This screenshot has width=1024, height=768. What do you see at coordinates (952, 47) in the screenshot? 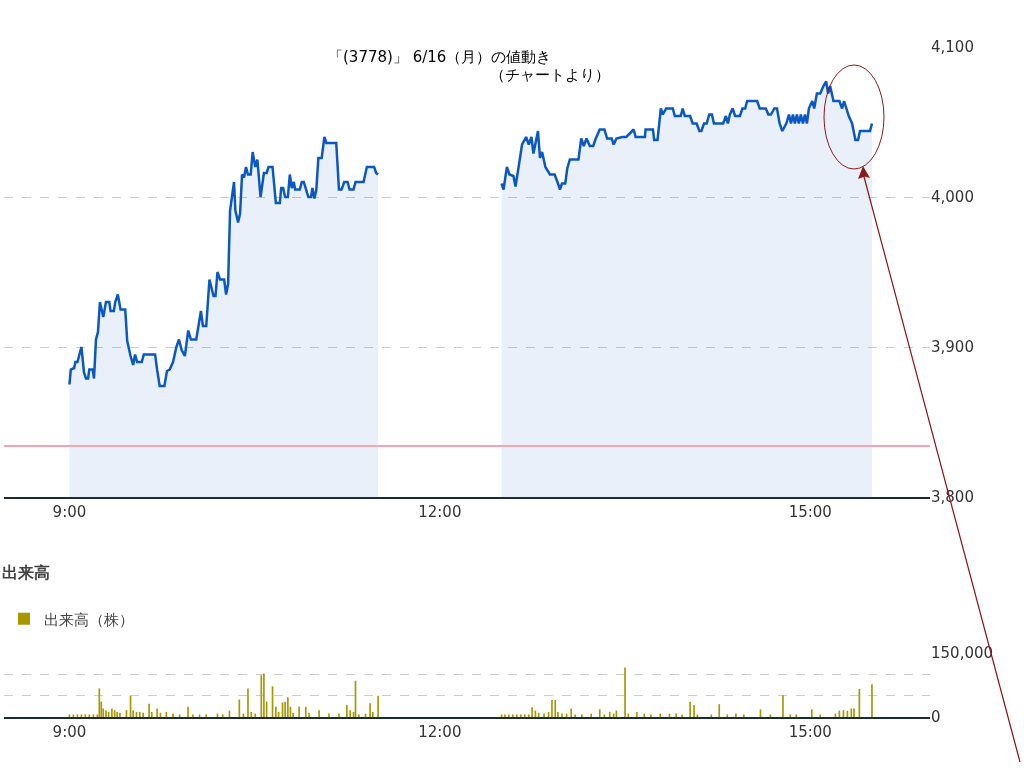
I see `y-tick-label: 4,100` at bounding box center [952, 47].